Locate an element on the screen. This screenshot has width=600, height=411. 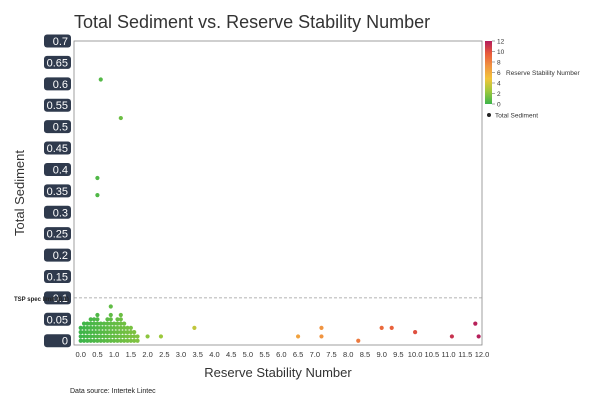
color-scale-tick-label: 6 is located at coordinates (499, 73).